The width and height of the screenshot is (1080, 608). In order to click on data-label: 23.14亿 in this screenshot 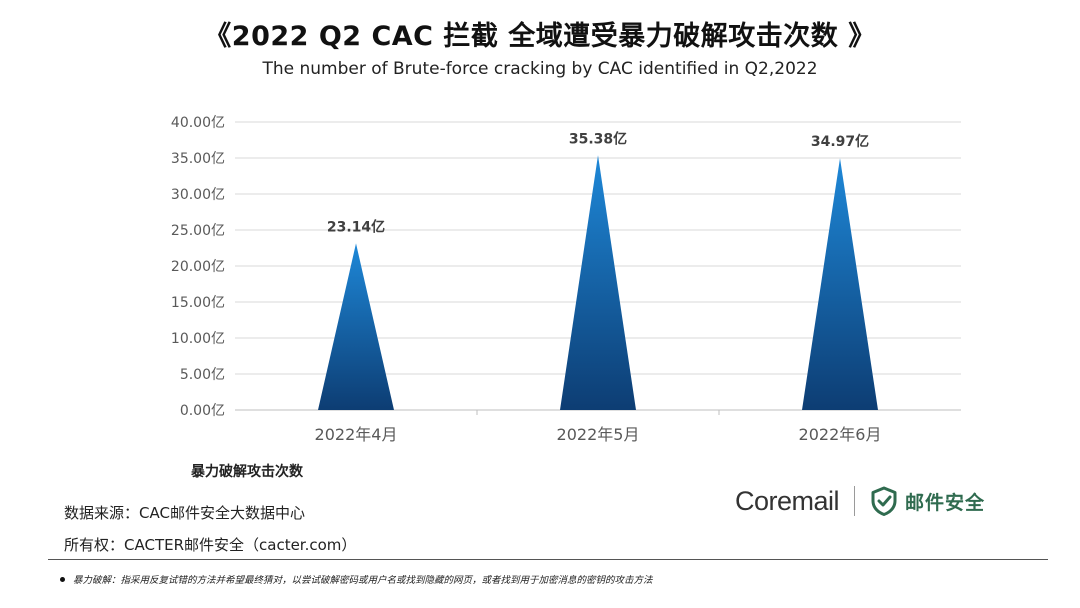, I will do `click(356, 226)`.